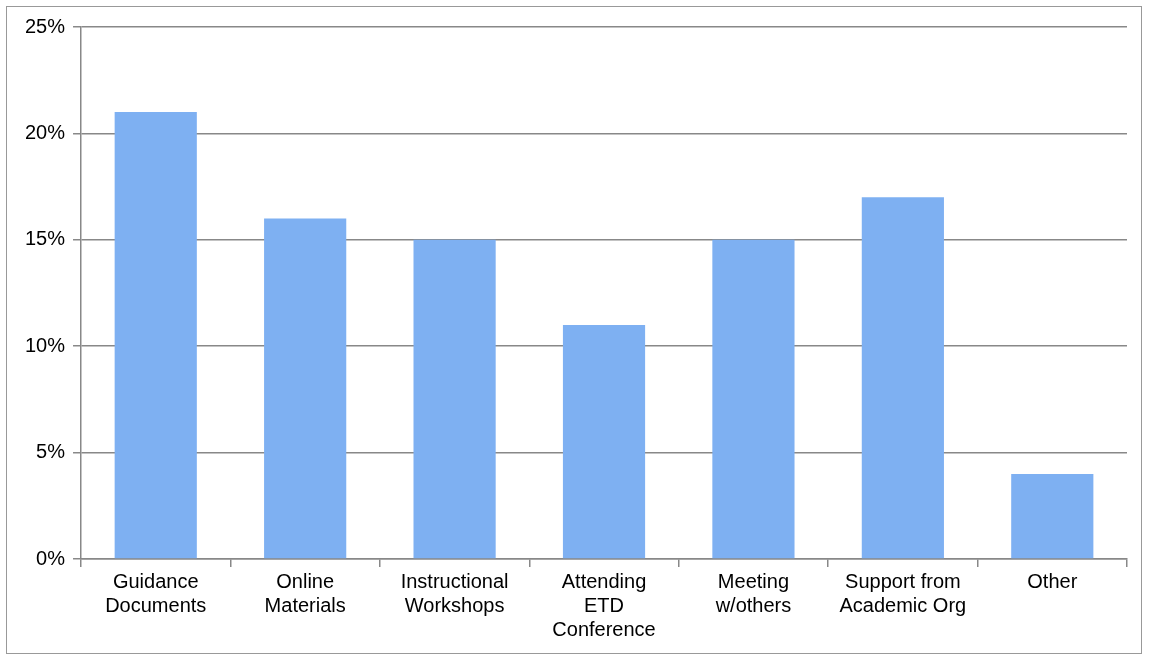  Describe the element at coordinates (604, 604) in the screenshot. I see `x-tick-label: Attending ETD Conference` at that location.